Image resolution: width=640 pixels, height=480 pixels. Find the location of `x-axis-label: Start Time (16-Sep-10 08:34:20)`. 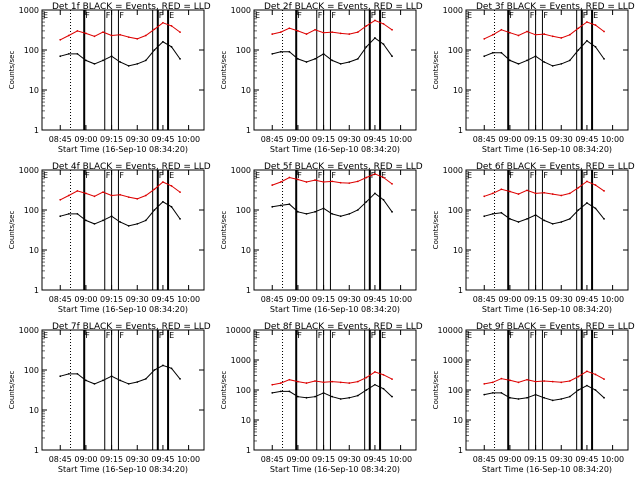

x-axis-label: Start Time (16-Sep-10 08:34:20) is located at coordinates (123, 149).